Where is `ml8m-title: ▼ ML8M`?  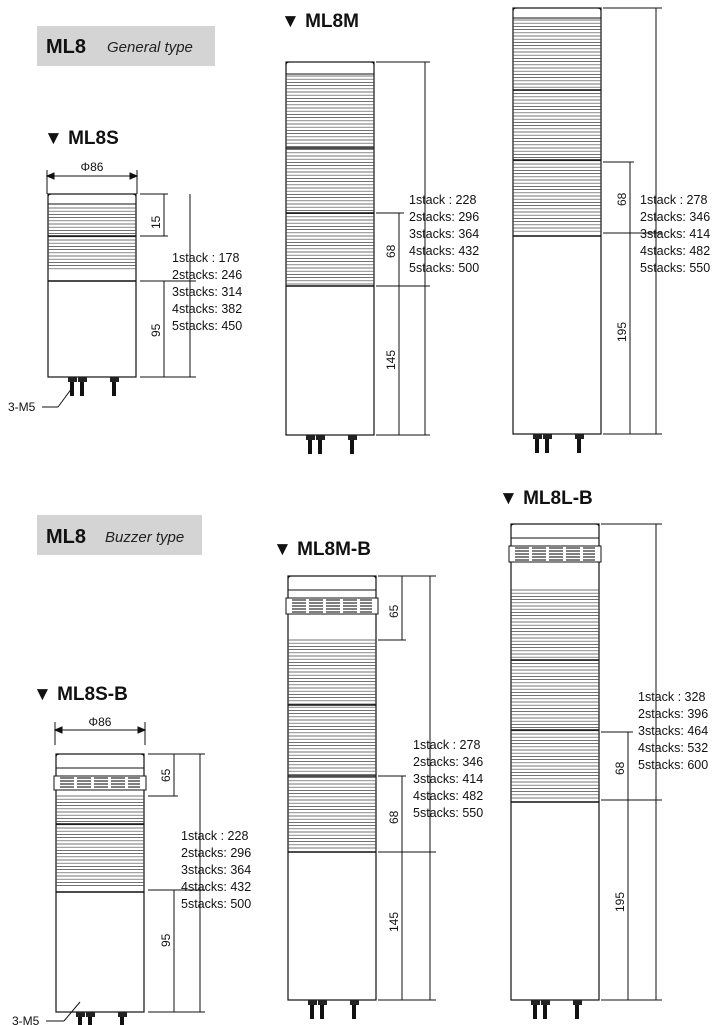
ml8m-title: ▼ ML8M is located at coordinates (320, 21).